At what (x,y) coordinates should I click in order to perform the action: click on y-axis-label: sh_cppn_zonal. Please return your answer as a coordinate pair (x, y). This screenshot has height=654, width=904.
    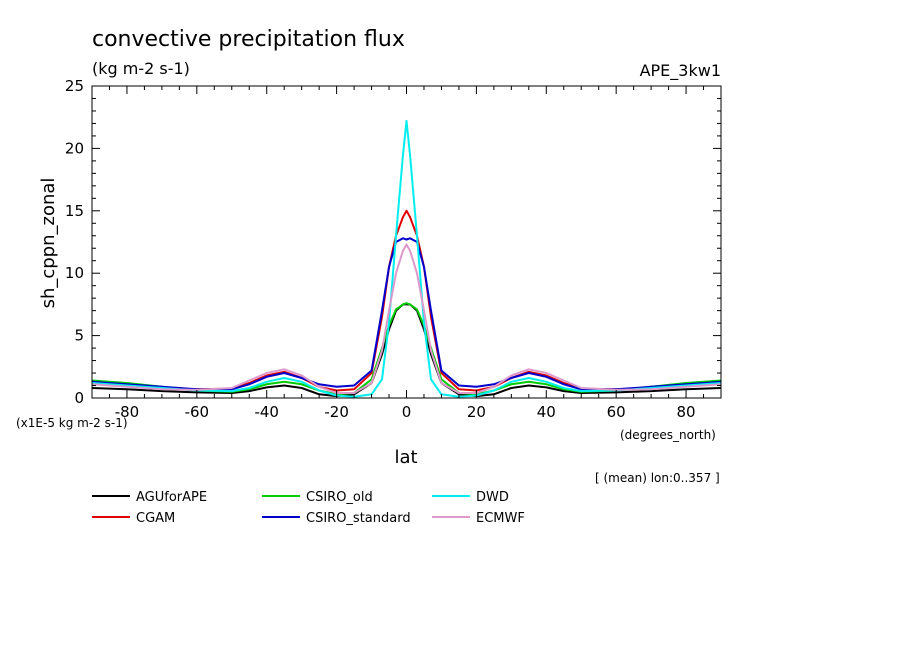
    Looking at the image, I should click on (48, 243).